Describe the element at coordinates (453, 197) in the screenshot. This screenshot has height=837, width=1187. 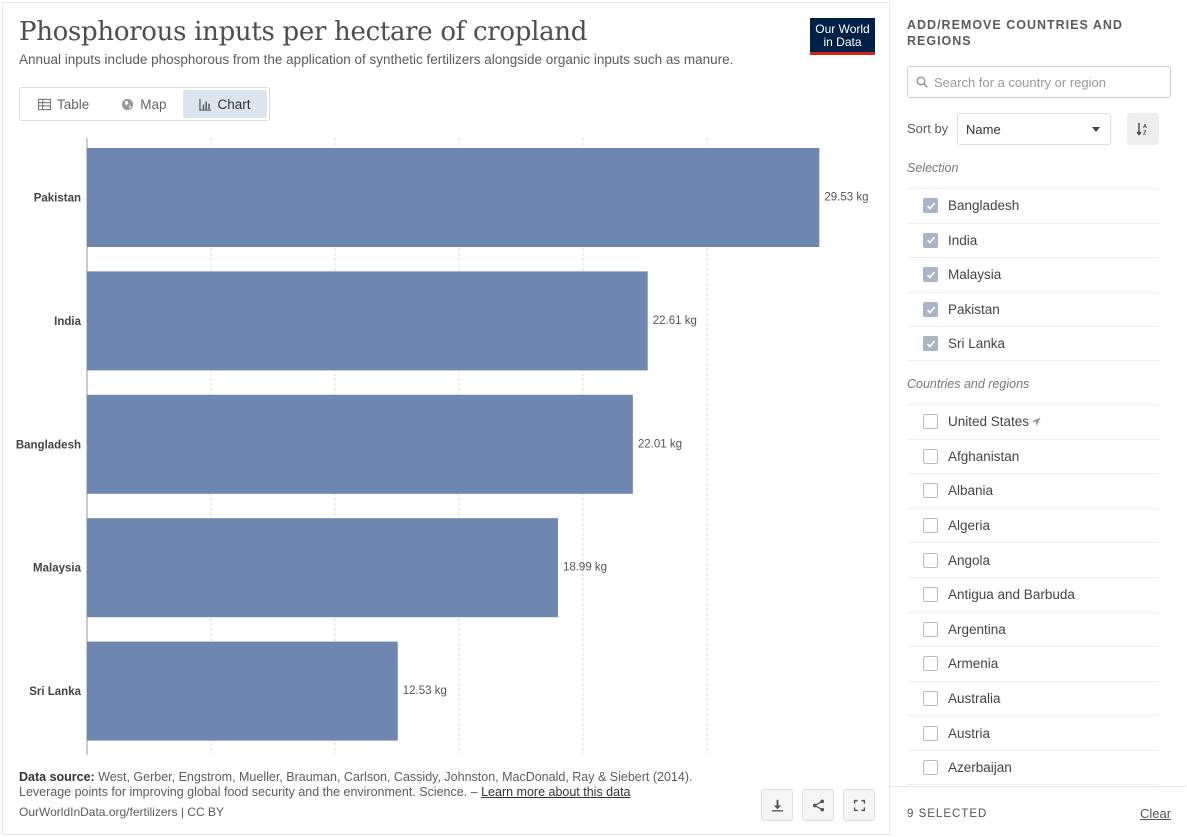
I see `bar-pakistan` at that location.